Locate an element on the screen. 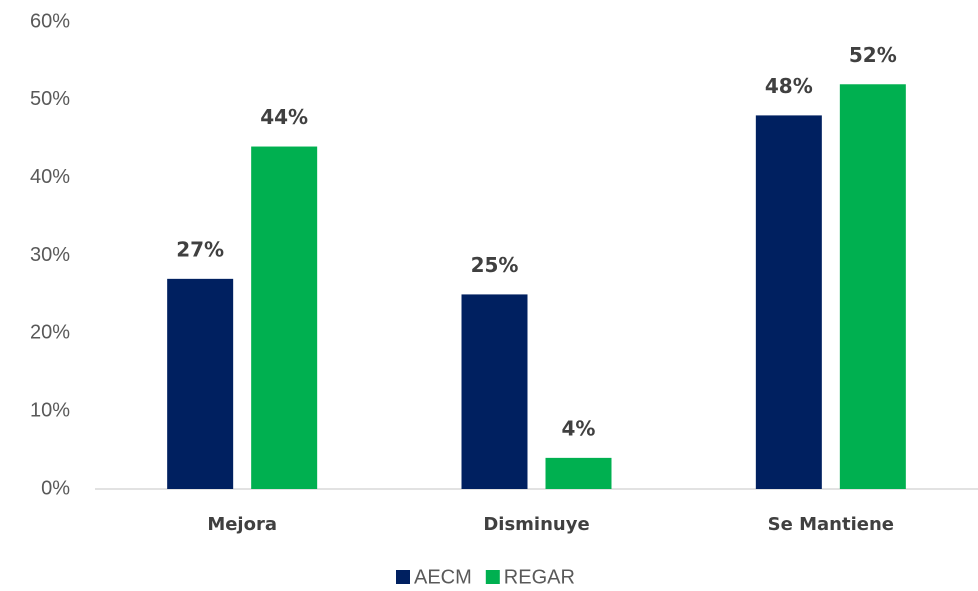 The height and width of the screenshot is (591, 978). y-tick-label: 60% is located at coordinates (50, 21).